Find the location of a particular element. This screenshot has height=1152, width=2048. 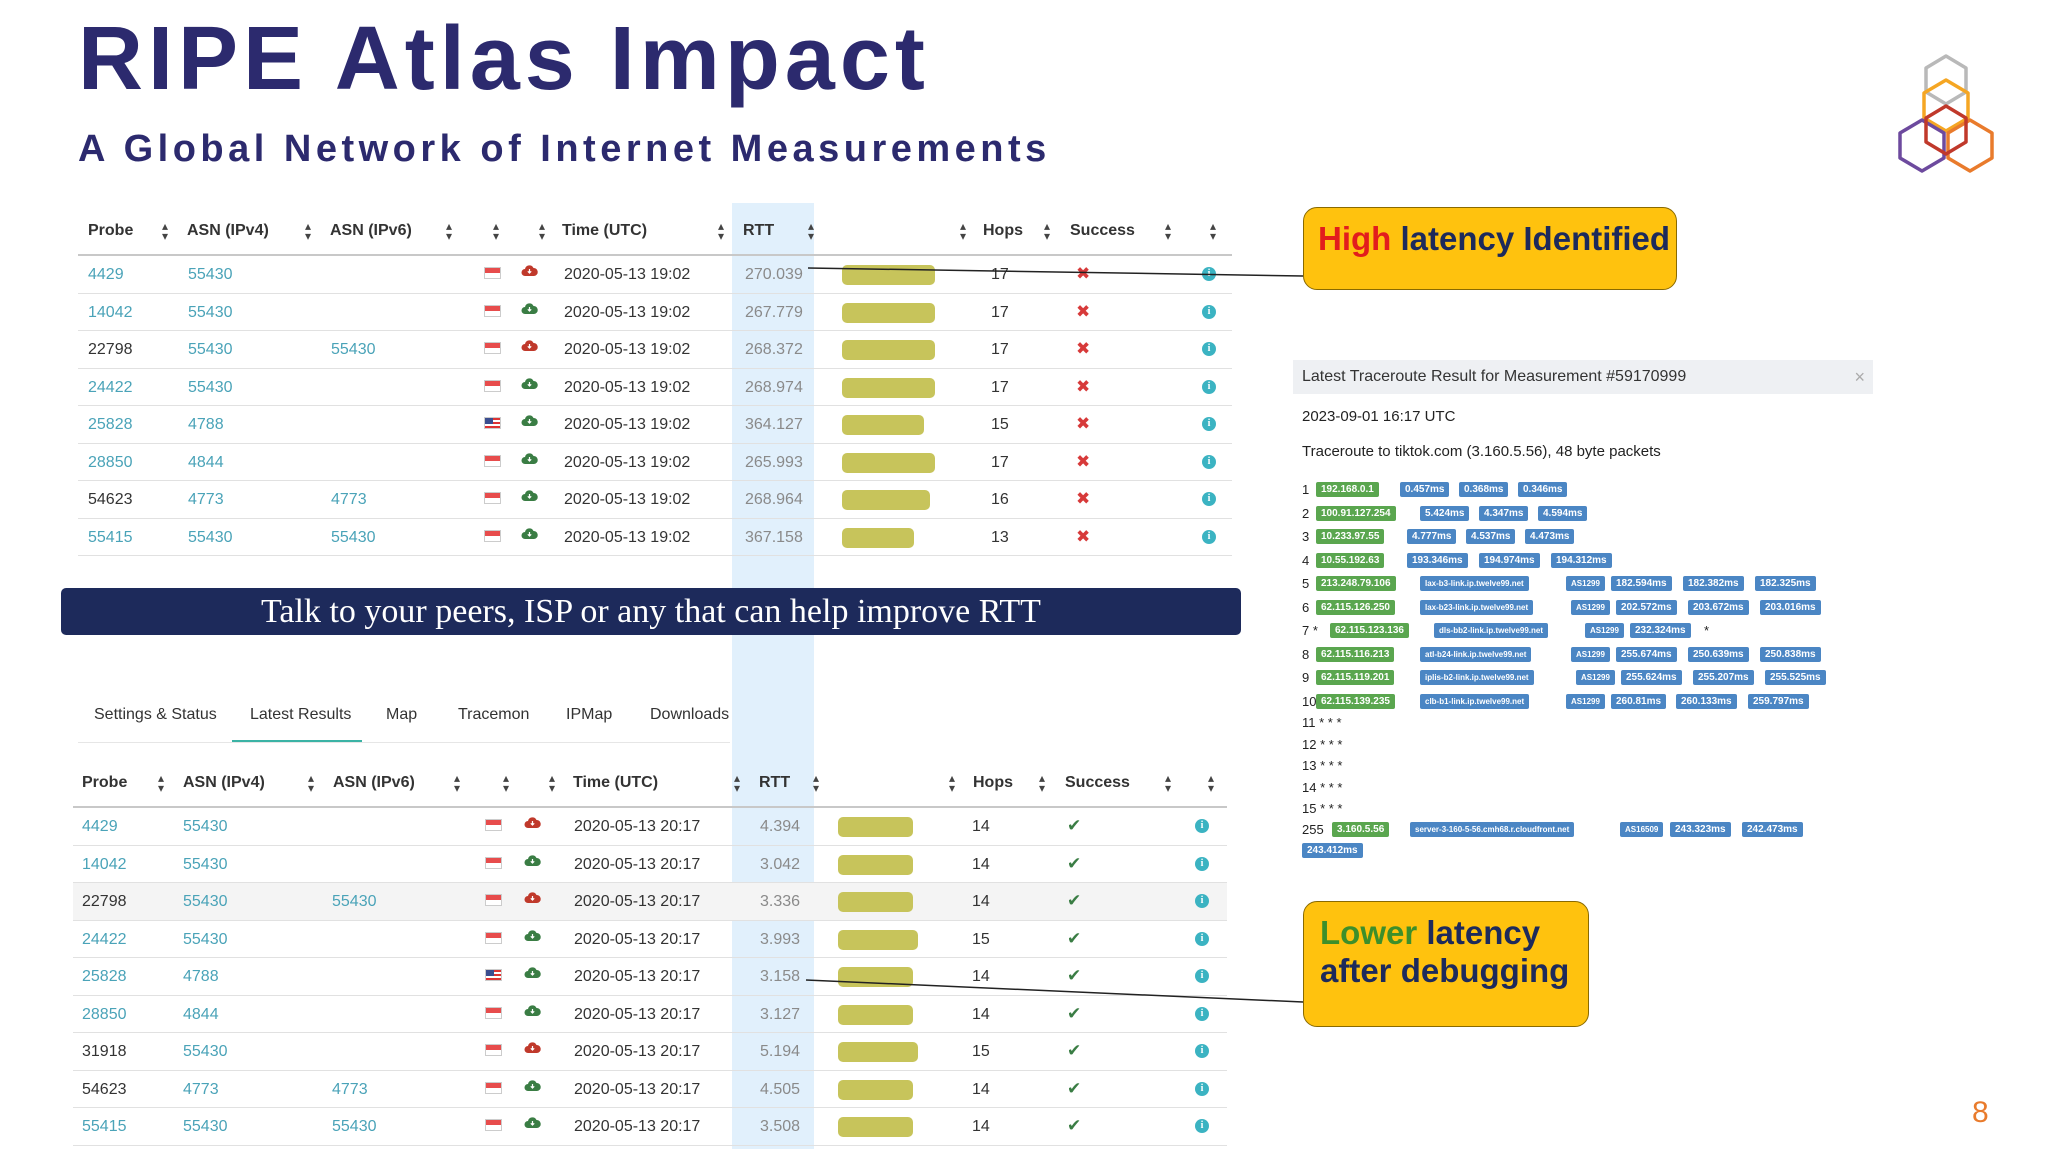

tab-settings-status: Settings & Status is located at coordinates (155, 714).